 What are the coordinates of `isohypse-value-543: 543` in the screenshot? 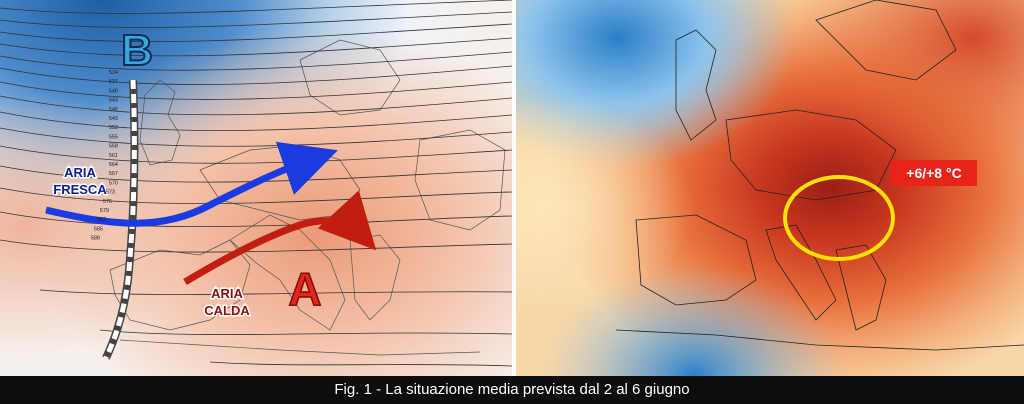 It's located at (113, 101).